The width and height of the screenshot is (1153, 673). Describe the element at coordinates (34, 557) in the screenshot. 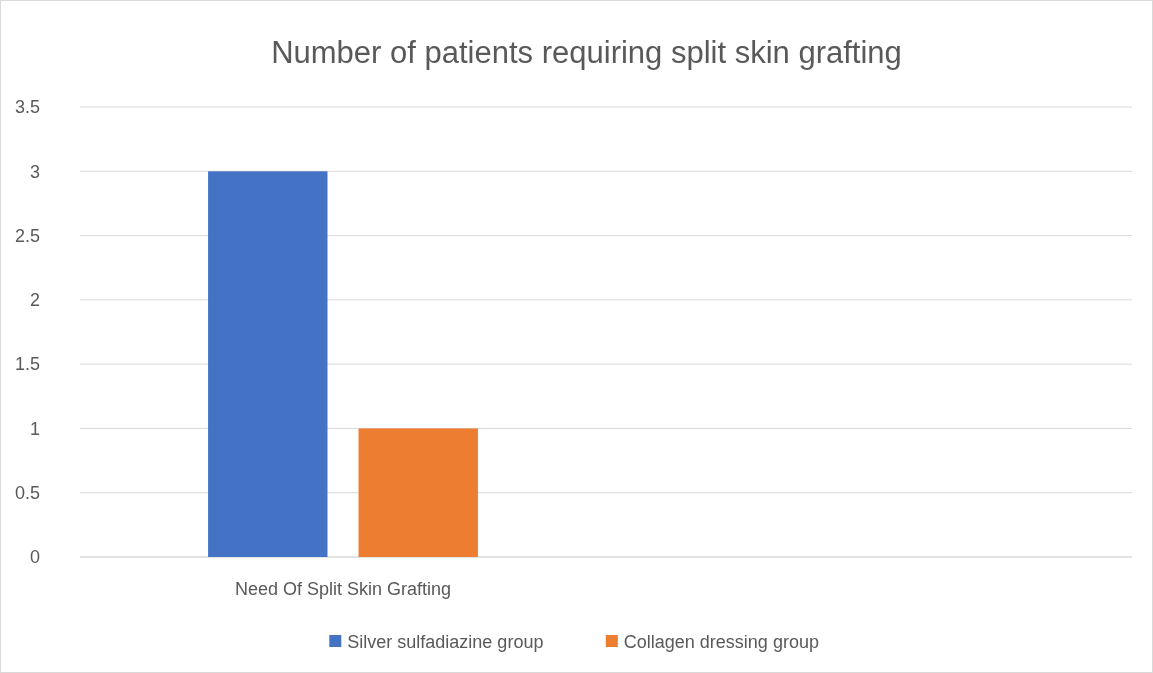

I see `y-tick-label: 0` at that location.